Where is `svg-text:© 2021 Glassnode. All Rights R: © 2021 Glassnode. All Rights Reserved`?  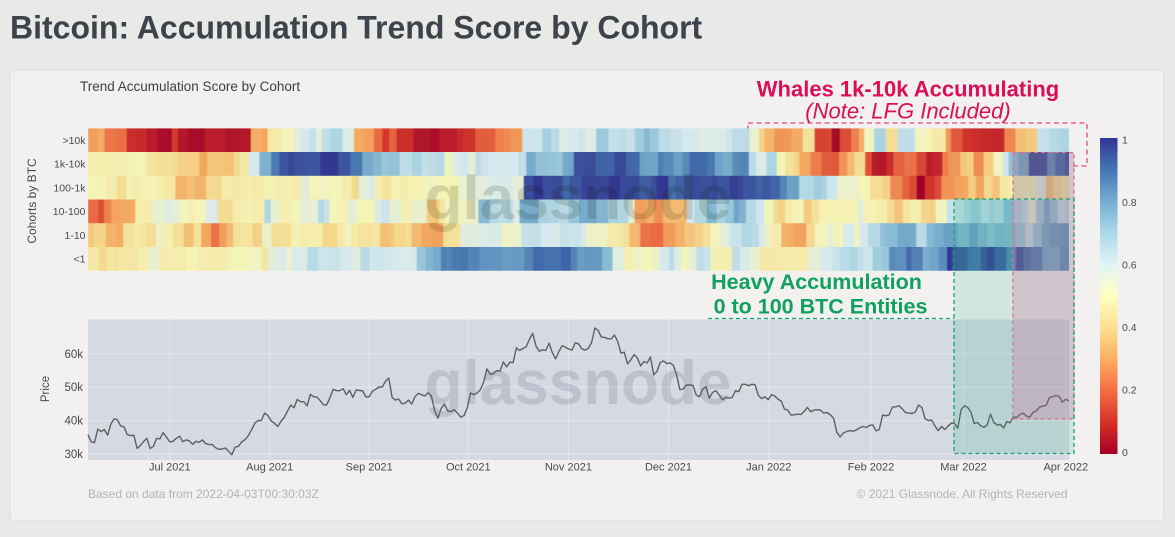
svg-text:© 2021 Glassnode. All Rights R: © 2021 Glassnode. All Rights Reserved is located at coordinates (962, 494).